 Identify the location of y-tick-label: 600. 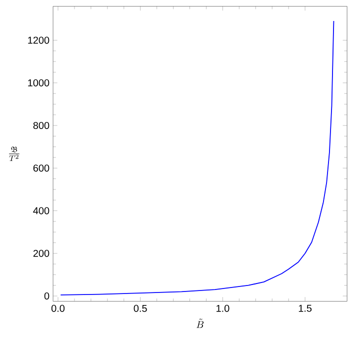
(41, 168).